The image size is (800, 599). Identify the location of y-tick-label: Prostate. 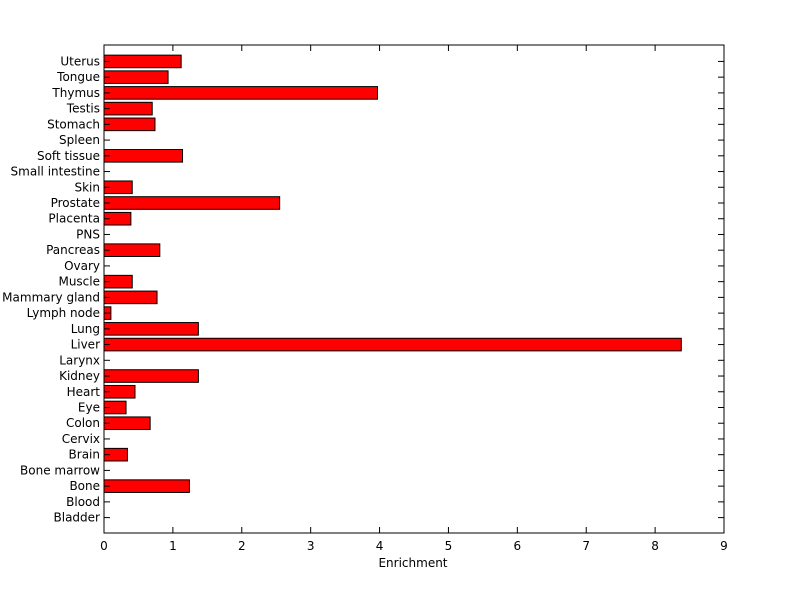
(75, 203).